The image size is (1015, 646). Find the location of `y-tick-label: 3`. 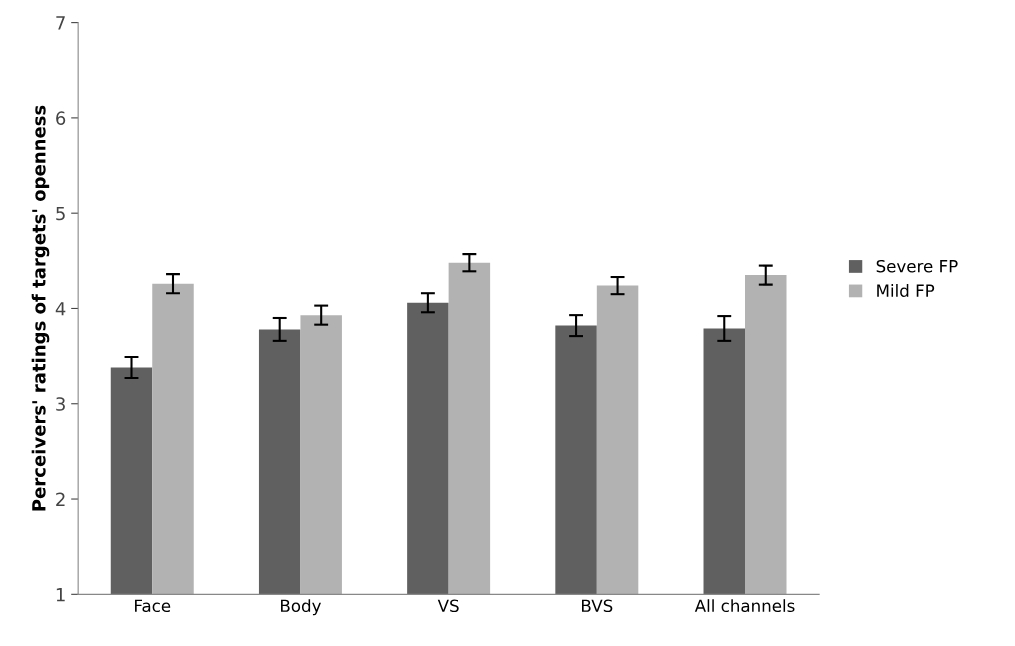

y-tick-label: 3 is located at coordinates (60, 404).